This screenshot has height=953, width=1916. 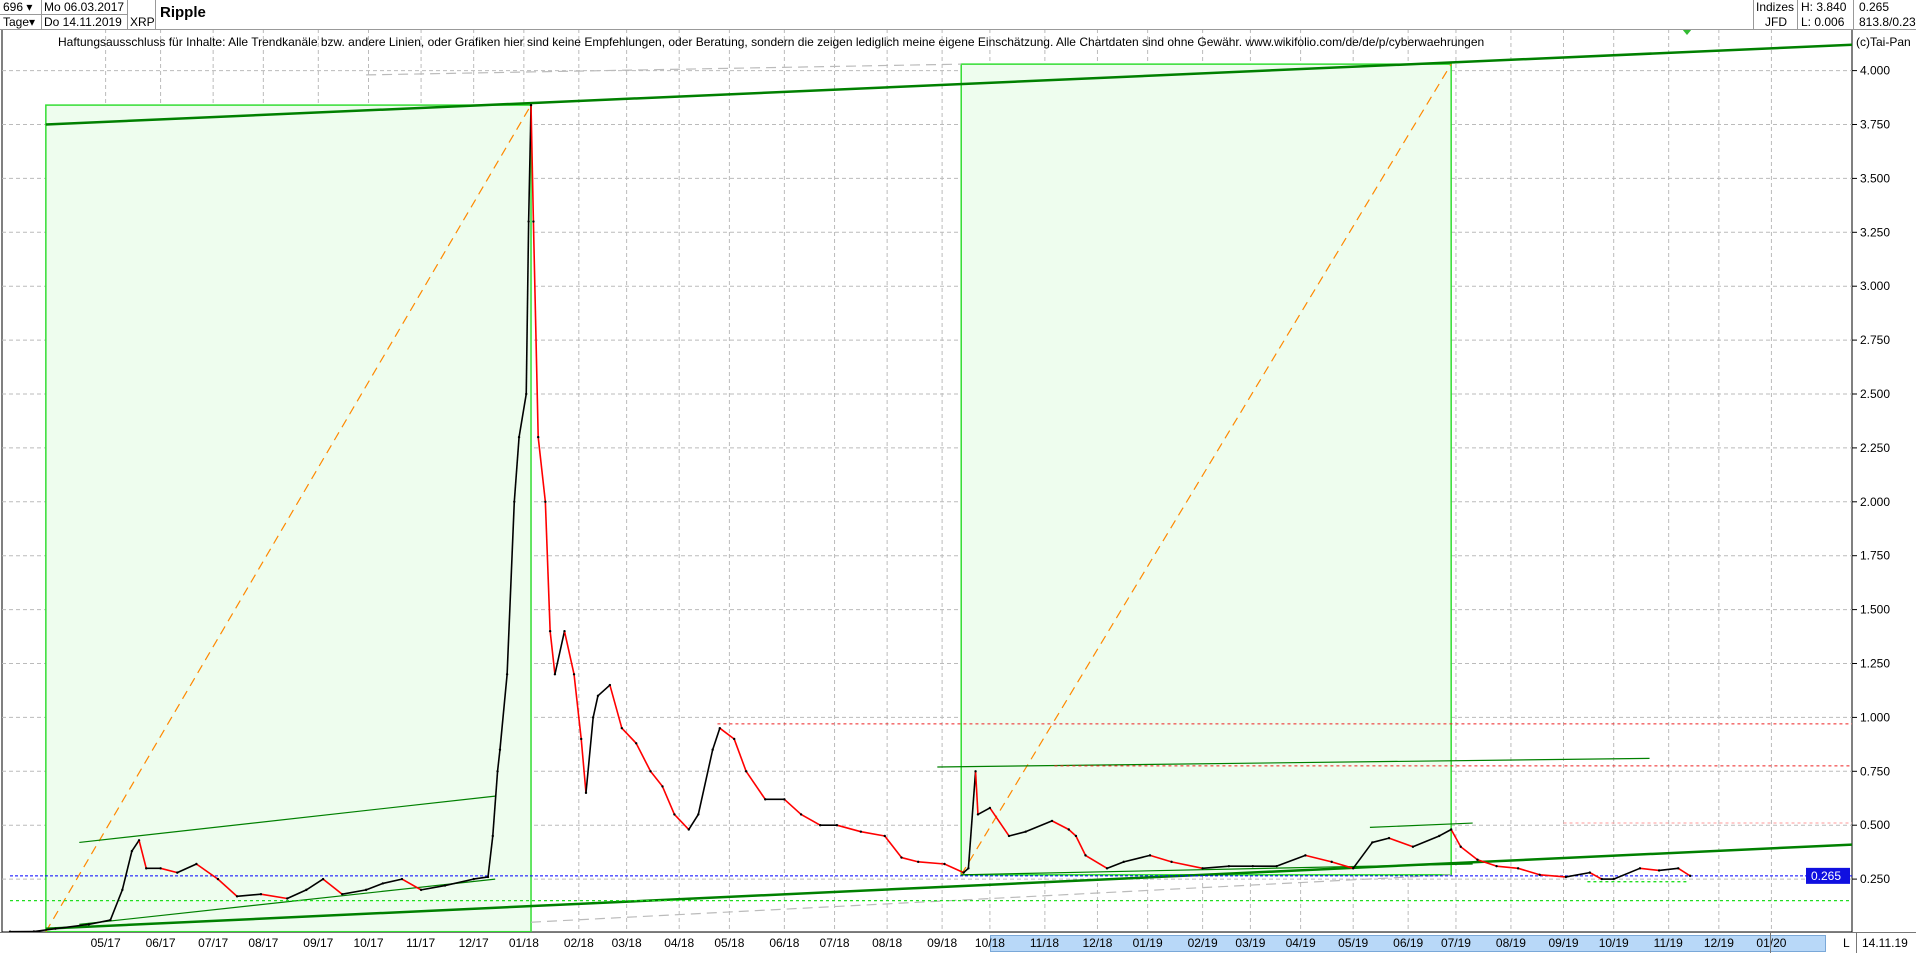 What do you see at coordinates (942, 943) in the screenshot?
I see `x-tick-label: 09/18` at bounding box center [942, 943].